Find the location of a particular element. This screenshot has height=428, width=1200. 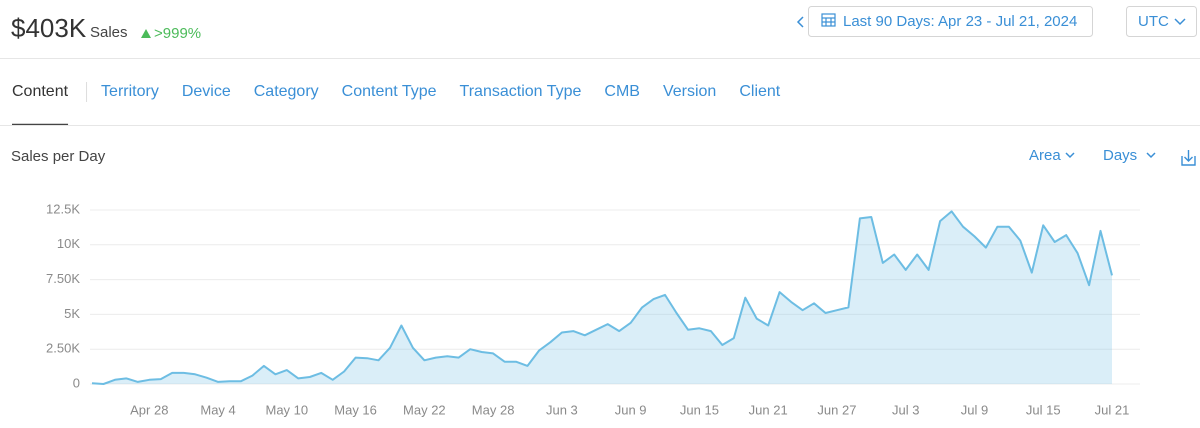

y-tick-label: 10K is located at coordinates (68, 243).